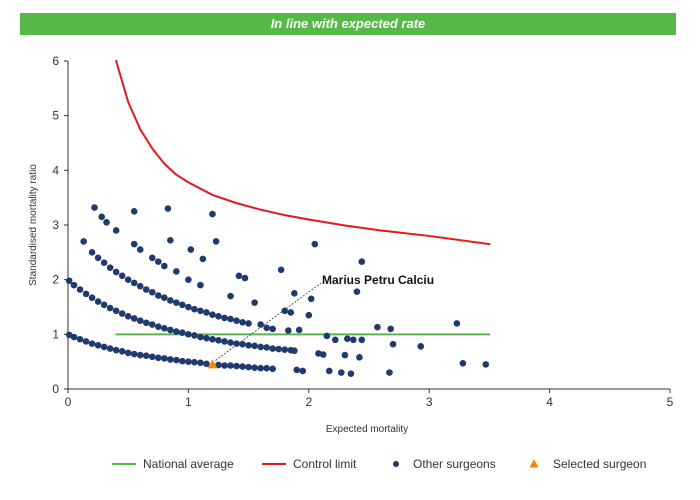  What do you see at coordinates (55, 61) in the screenshot?
I see `y-tick-label: 6` at bounding box center [55, 61].